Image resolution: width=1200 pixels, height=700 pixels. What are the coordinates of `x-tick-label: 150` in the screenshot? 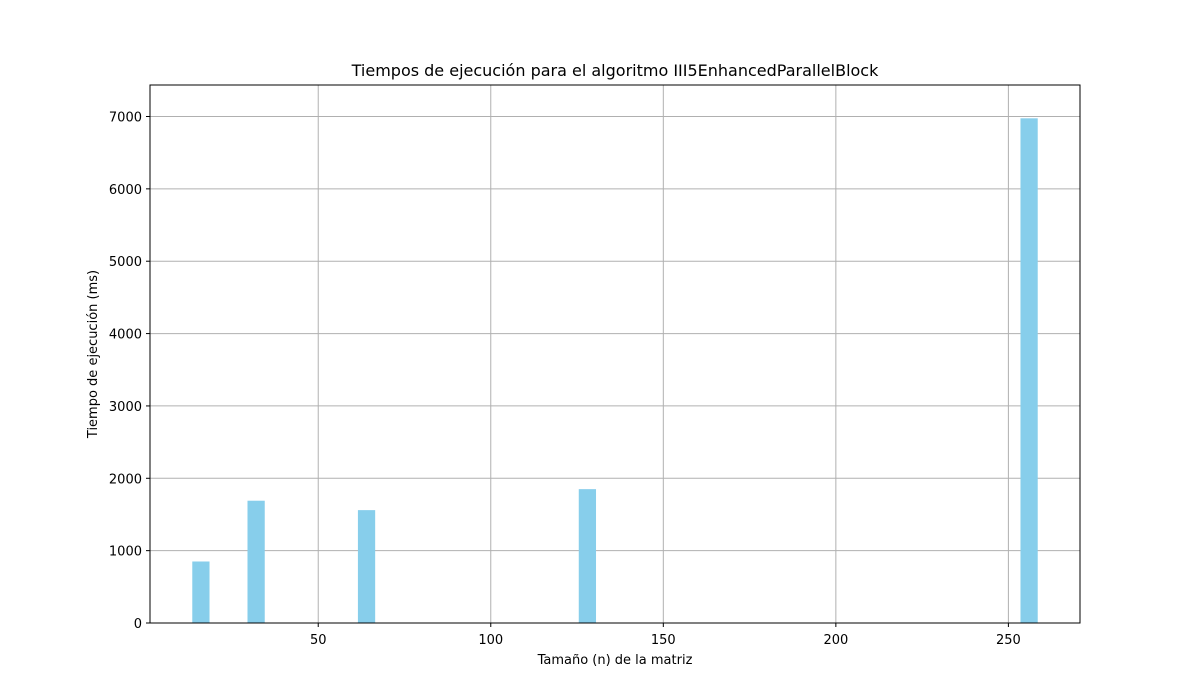 It's located at (663, 640).